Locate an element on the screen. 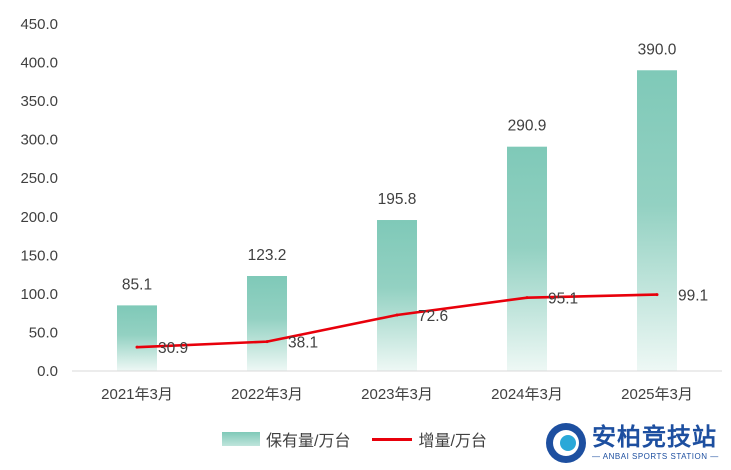 This screenshot has height=470, width=731. bar-data-label: 123.2 is located at coordinates (267, 255).